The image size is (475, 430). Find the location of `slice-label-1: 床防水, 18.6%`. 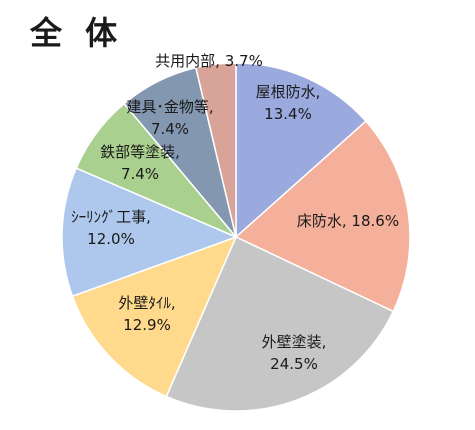

slice-label-1: 床防水, 18.6% is located at coordinates (348, 221).